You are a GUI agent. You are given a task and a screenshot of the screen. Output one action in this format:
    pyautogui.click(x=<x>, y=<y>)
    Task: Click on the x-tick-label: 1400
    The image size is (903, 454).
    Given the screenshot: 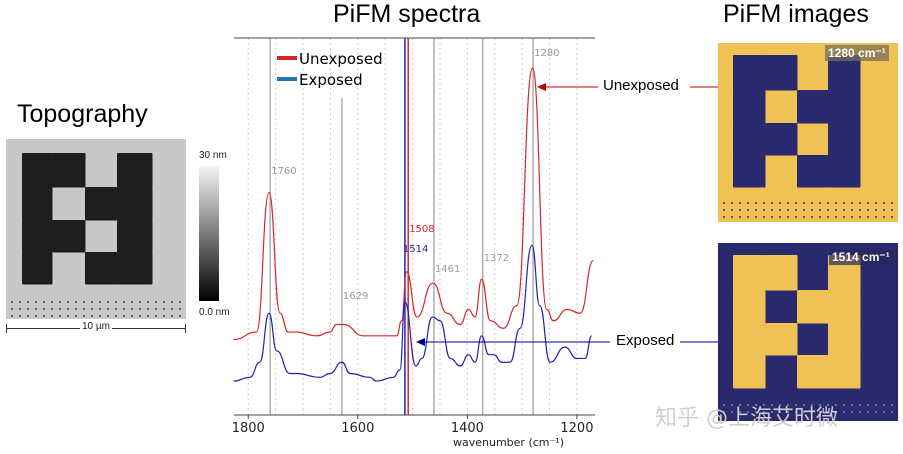 What is the action you would take?
    pyautogui.click(x=467, y=428)
    